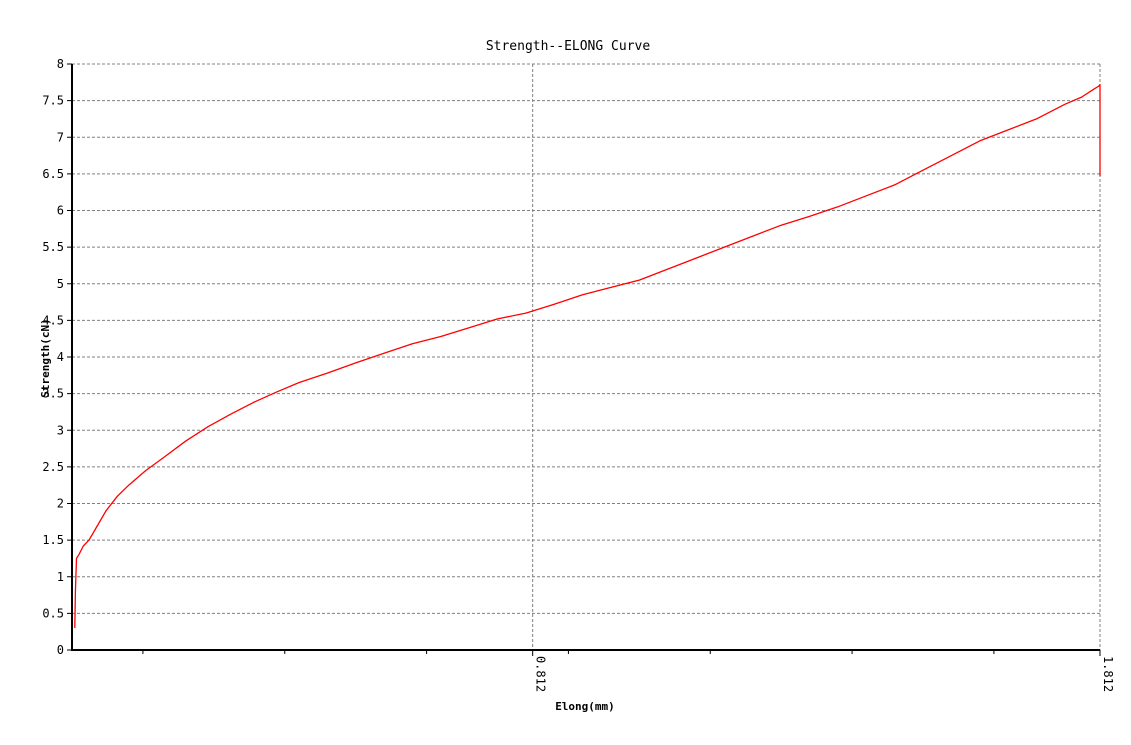 The height and width of the screenshot is (745, 1131). What do you see at coordinates (60, 577) in the screenshot?
I see `y-tick-label: 1` at bounding box center [60, 577].